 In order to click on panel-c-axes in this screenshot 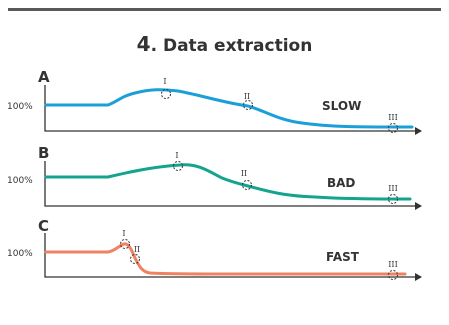, I will do `click(233, 257)`.